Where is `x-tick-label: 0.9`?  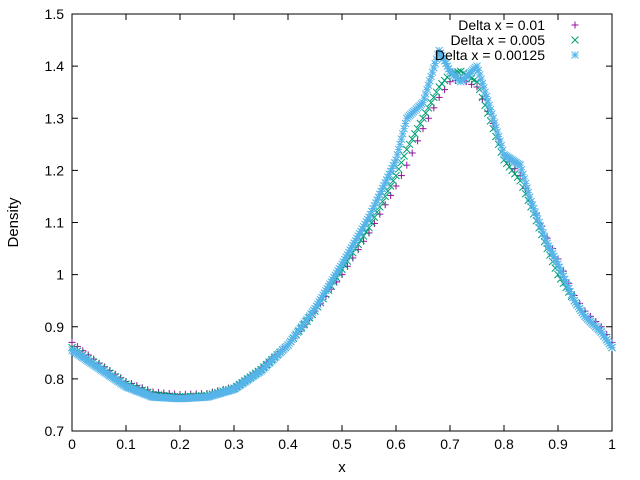 x-tick-label: 0.9 is located at coordinates (558, 444).